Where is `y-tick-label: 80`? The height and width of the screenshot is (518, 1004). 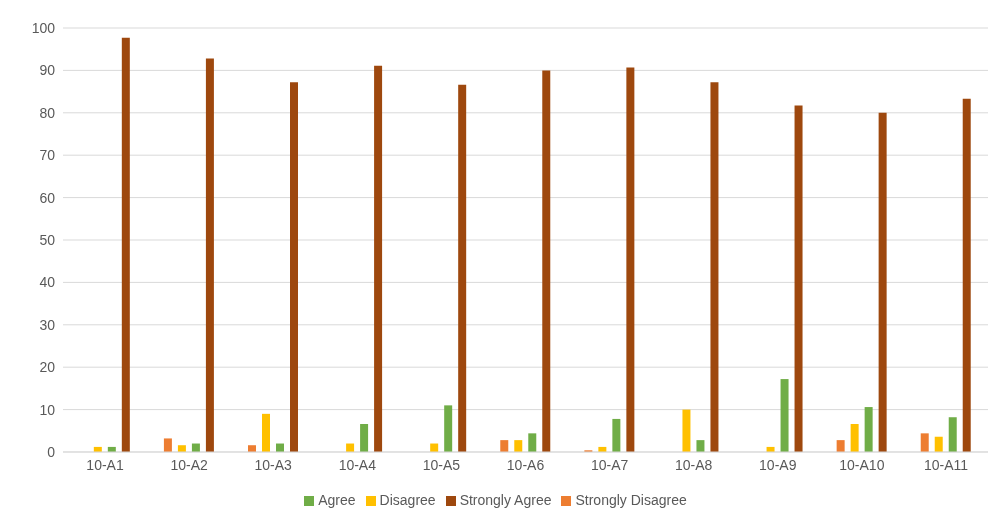 y-tick-label: 80 is located at coordinates (47, 112).